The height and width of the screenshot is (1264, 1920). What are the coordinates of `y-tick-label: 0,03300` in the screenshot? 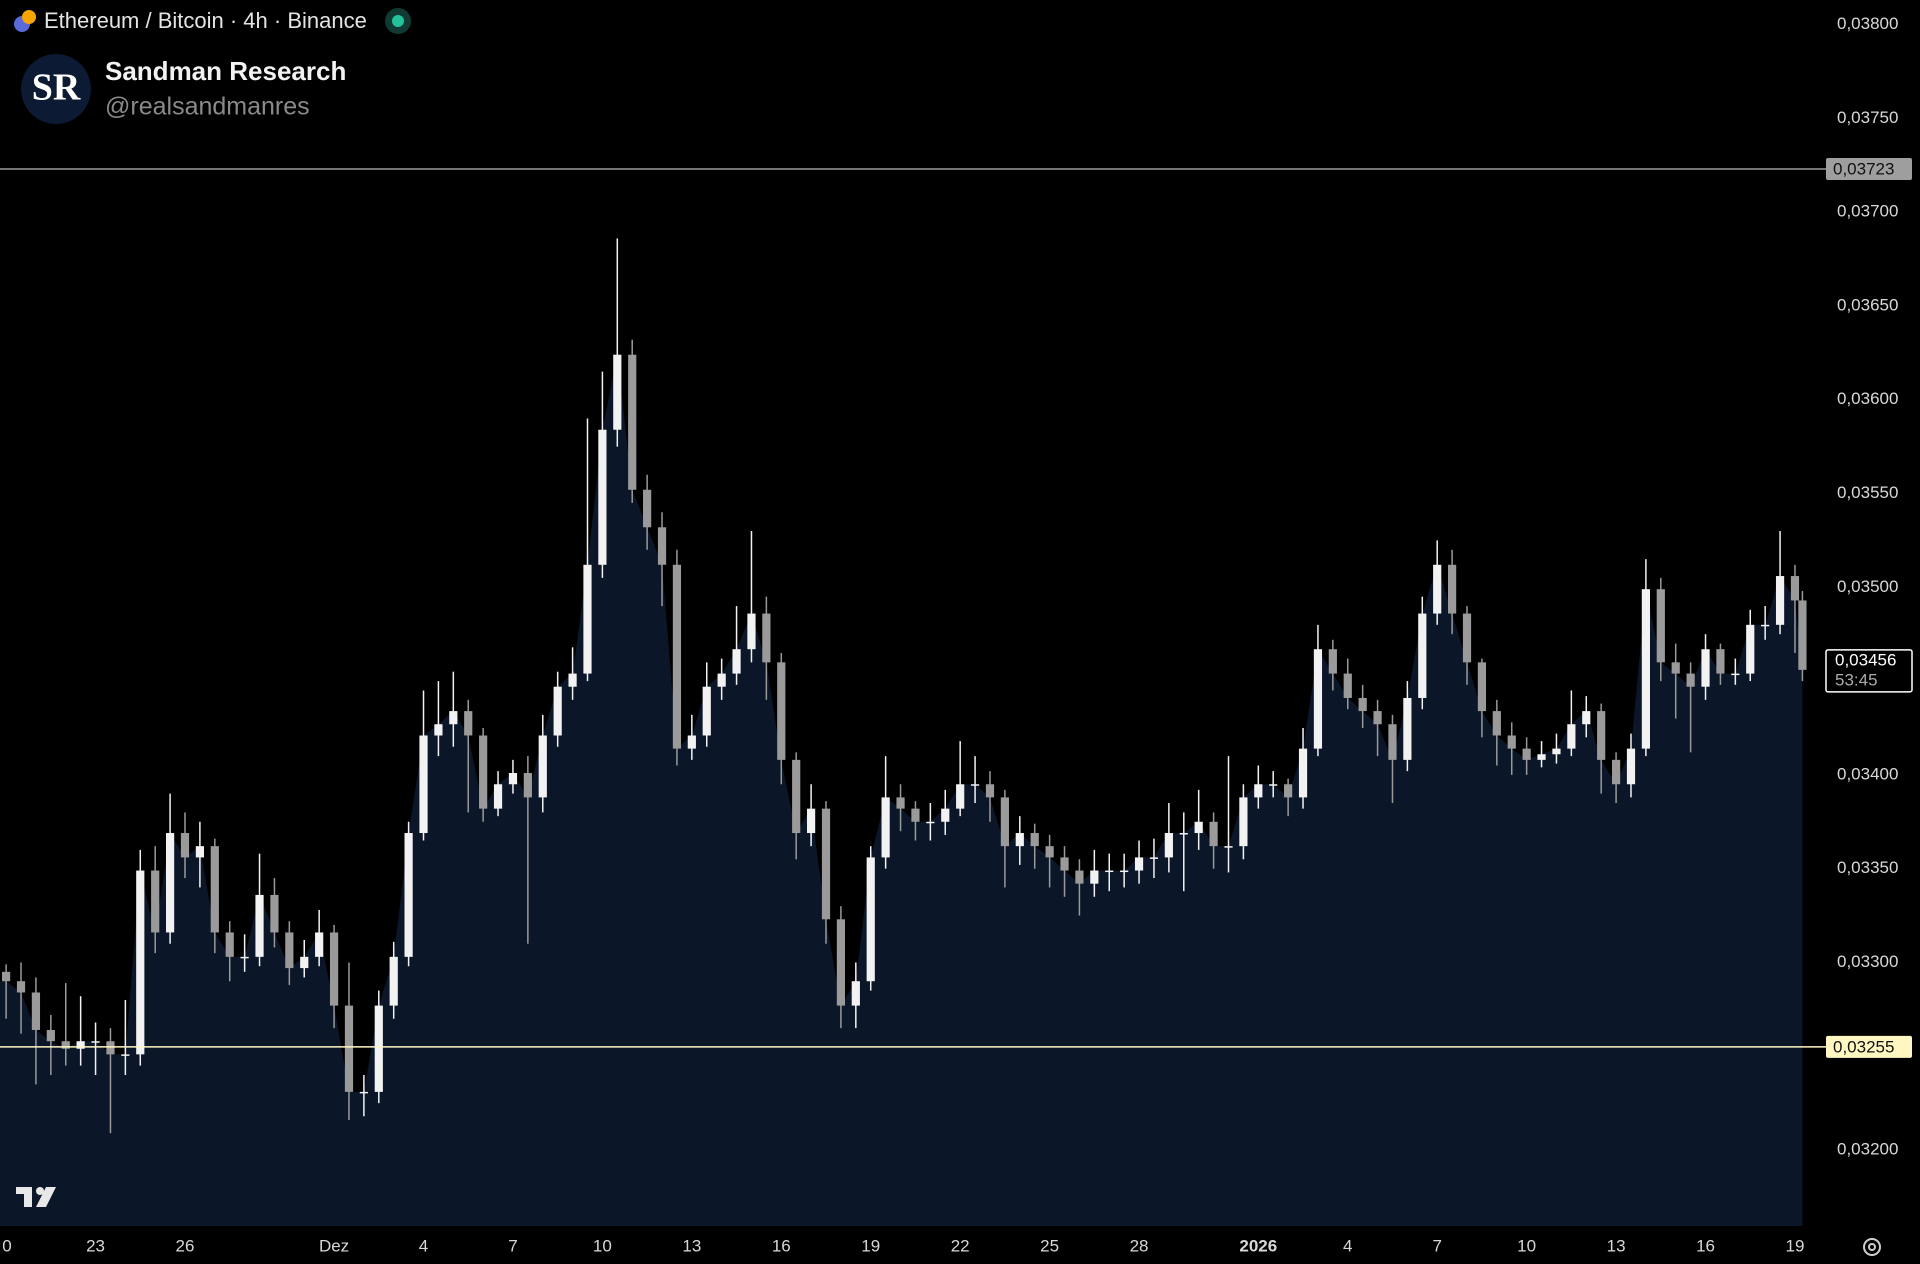 It's located at (1867, 961).